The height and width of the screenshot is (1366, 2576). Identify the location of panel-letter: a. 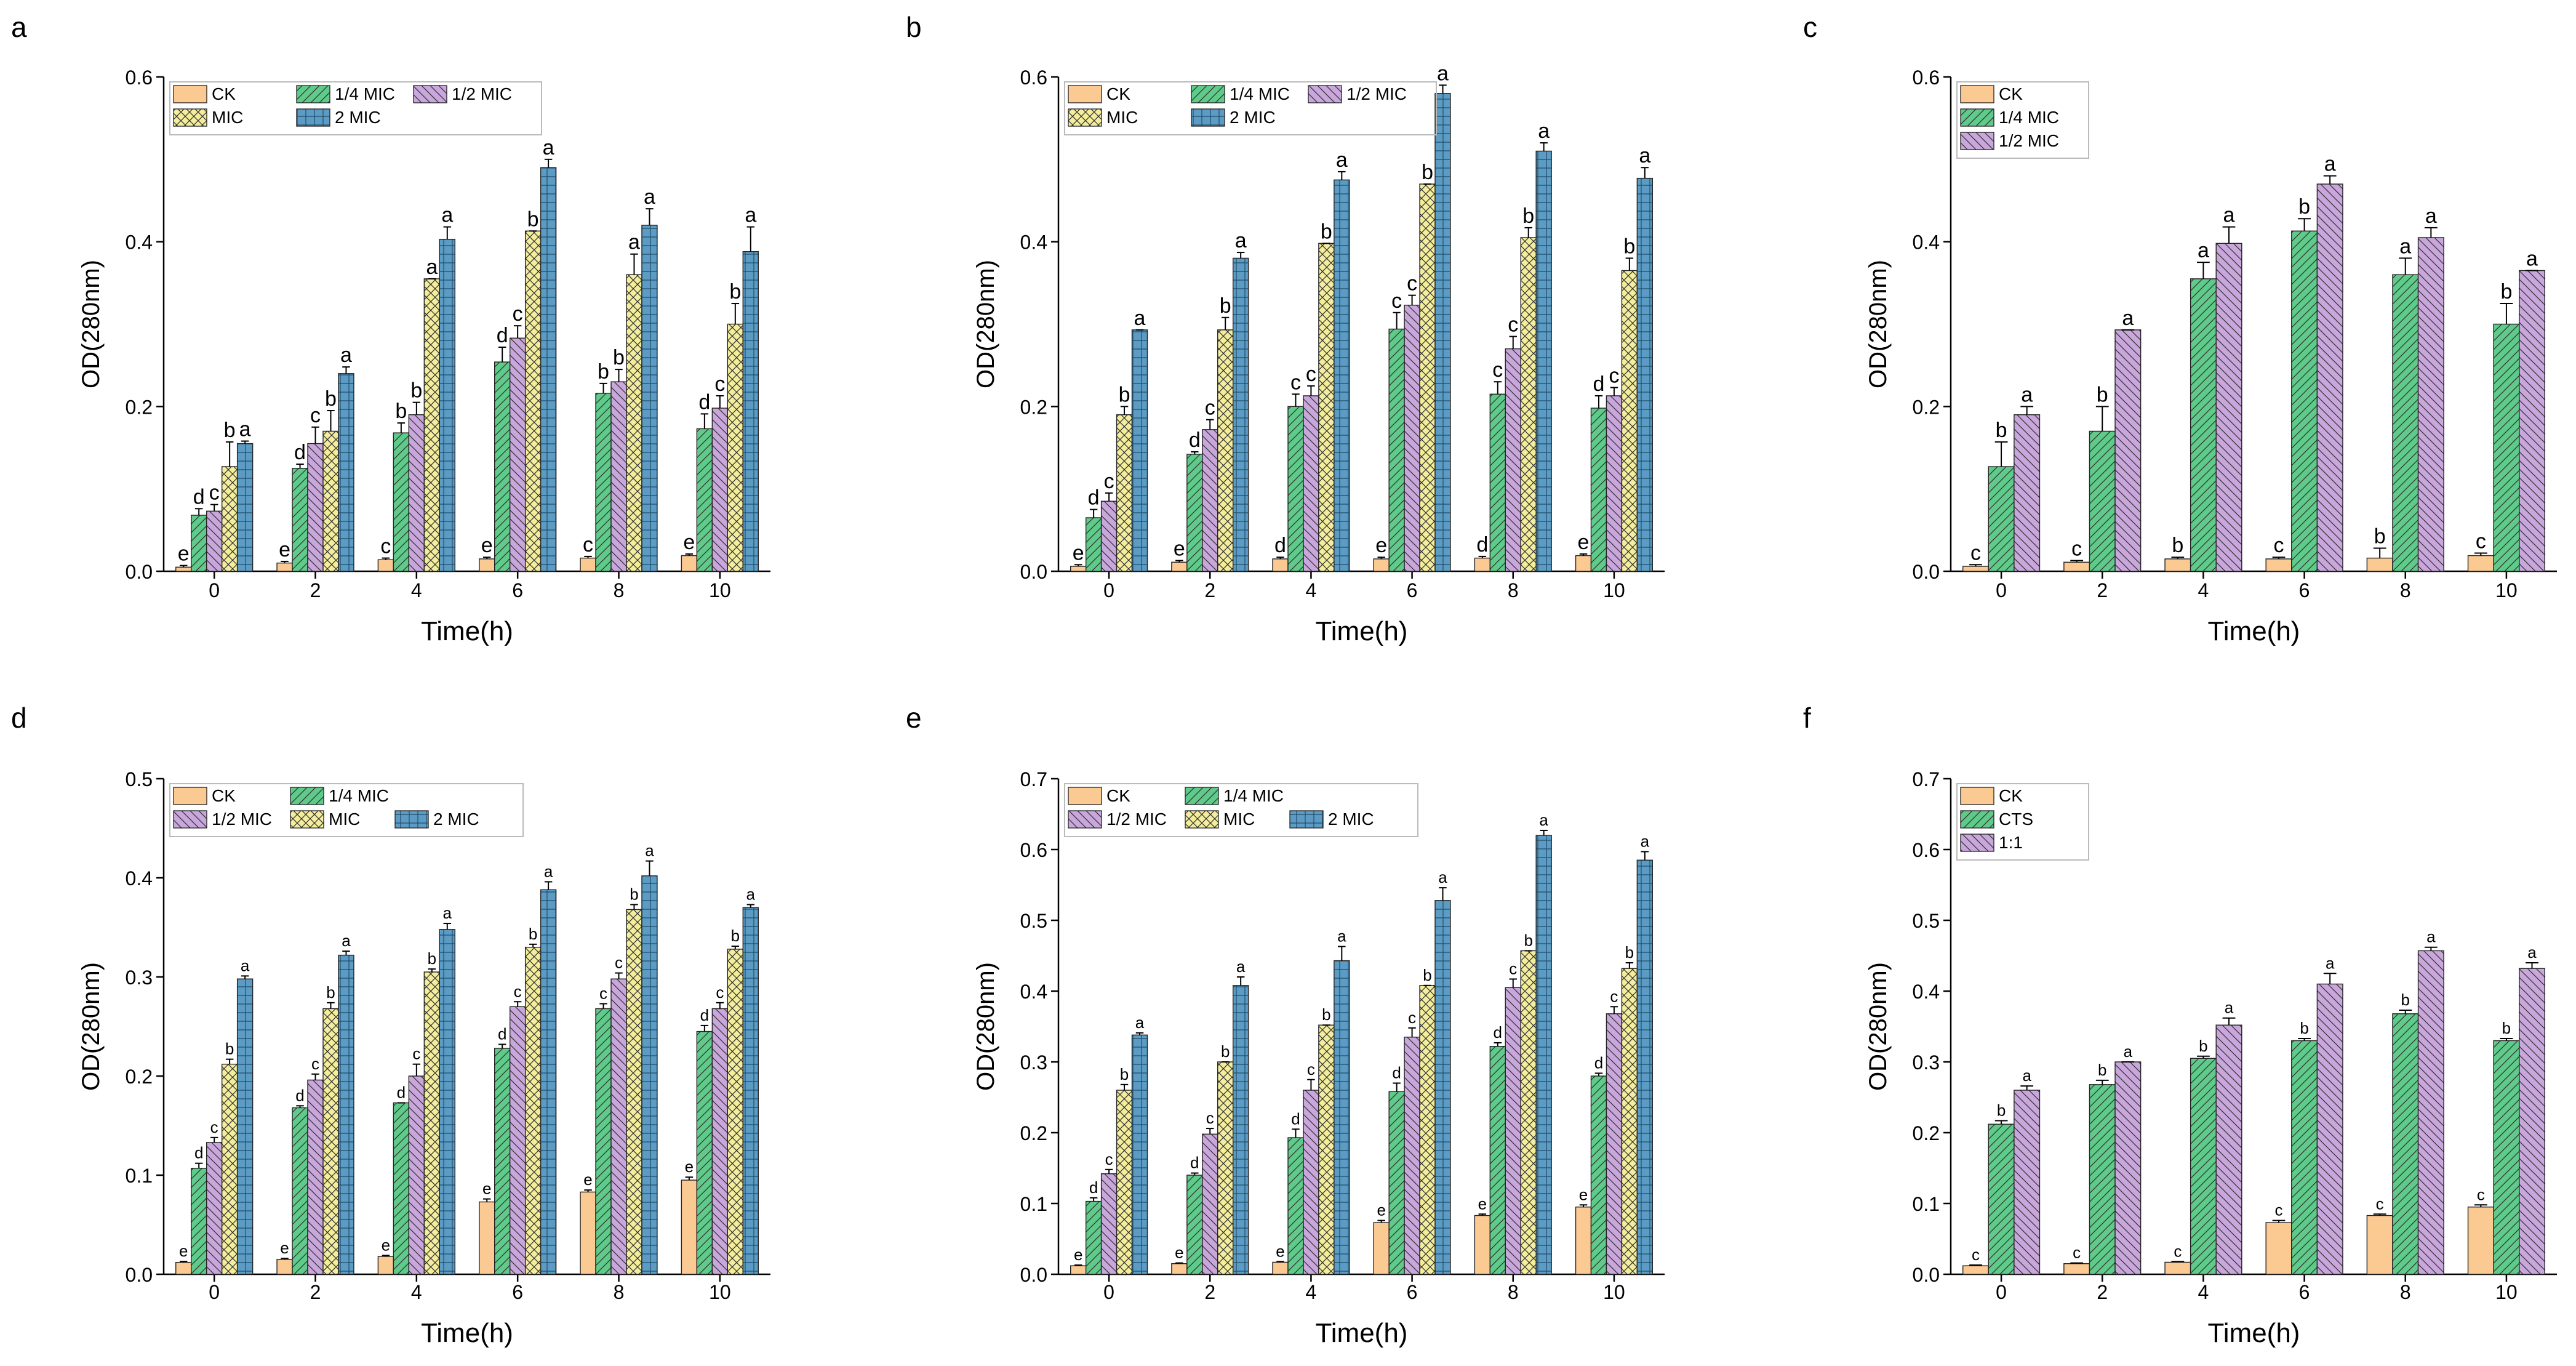
(19, 27).